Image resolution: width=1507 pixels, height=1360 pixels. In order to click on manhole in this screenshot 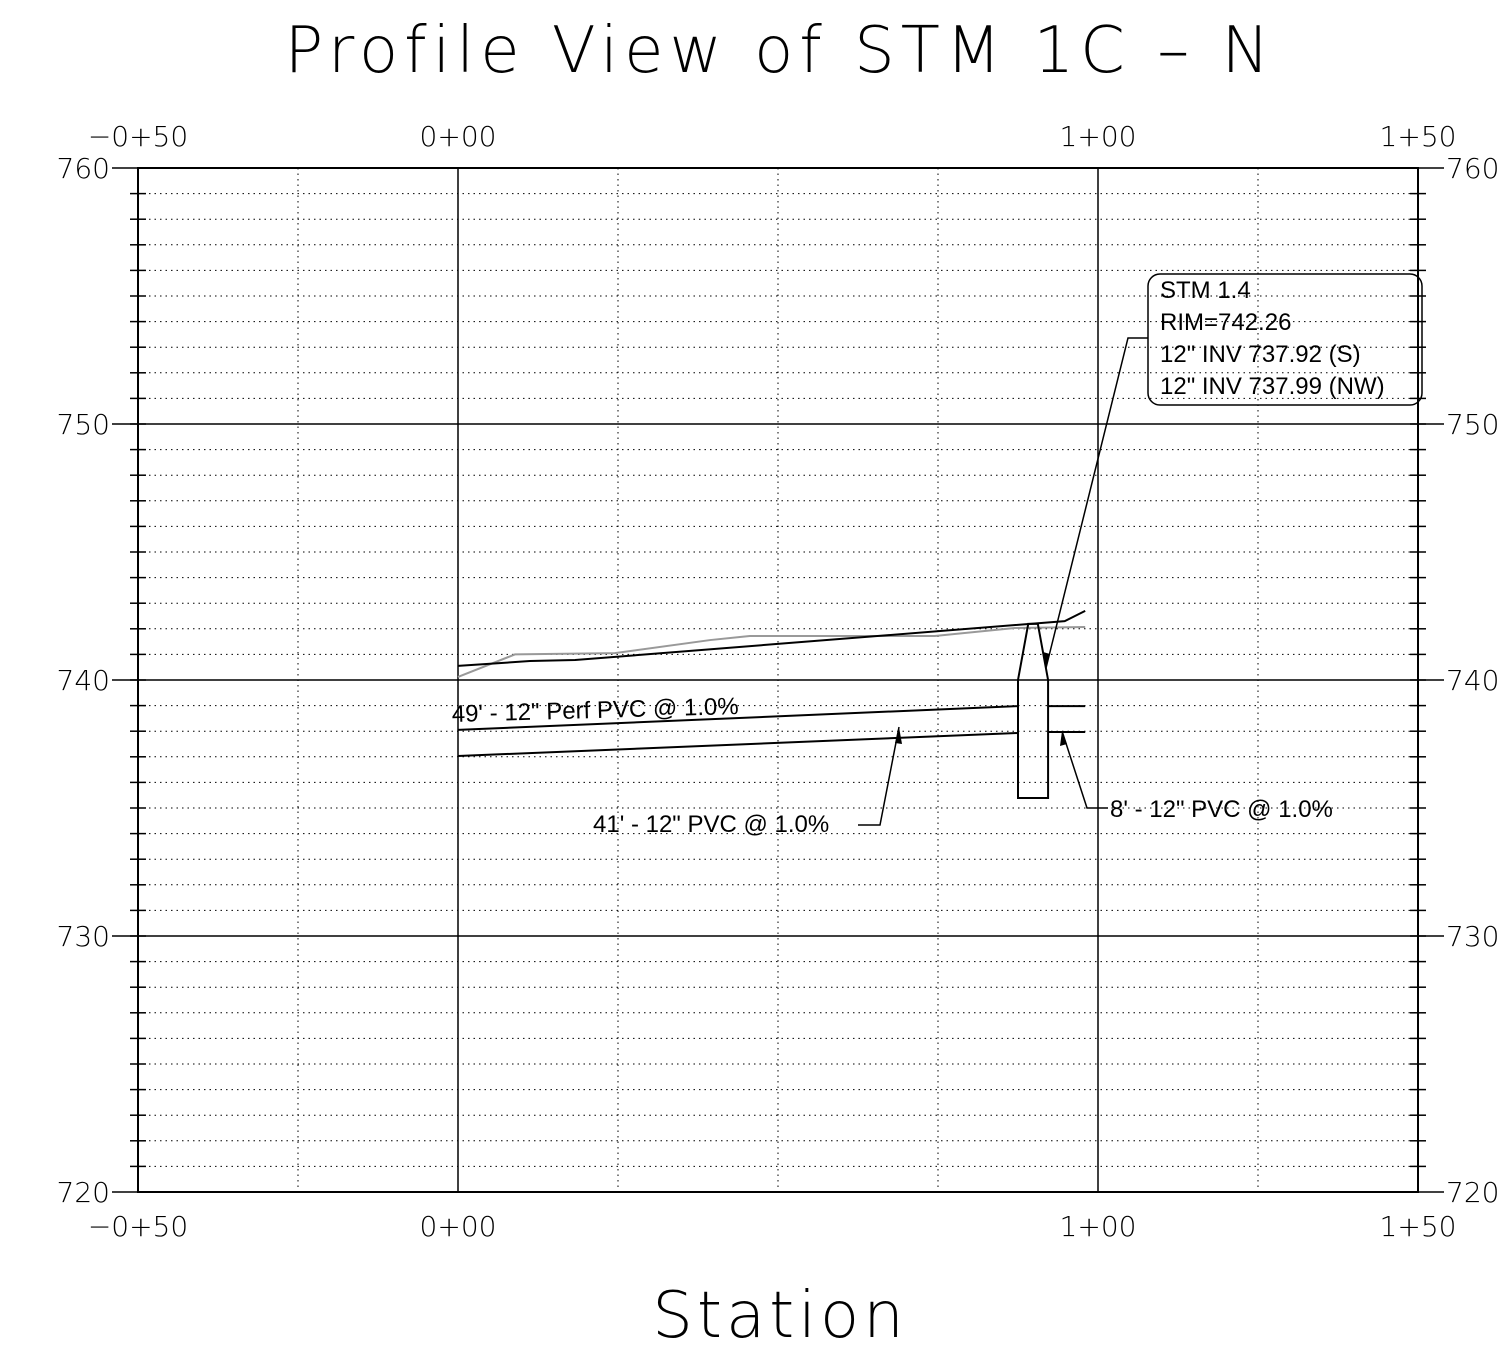, I will do `click(1033, 711)`.